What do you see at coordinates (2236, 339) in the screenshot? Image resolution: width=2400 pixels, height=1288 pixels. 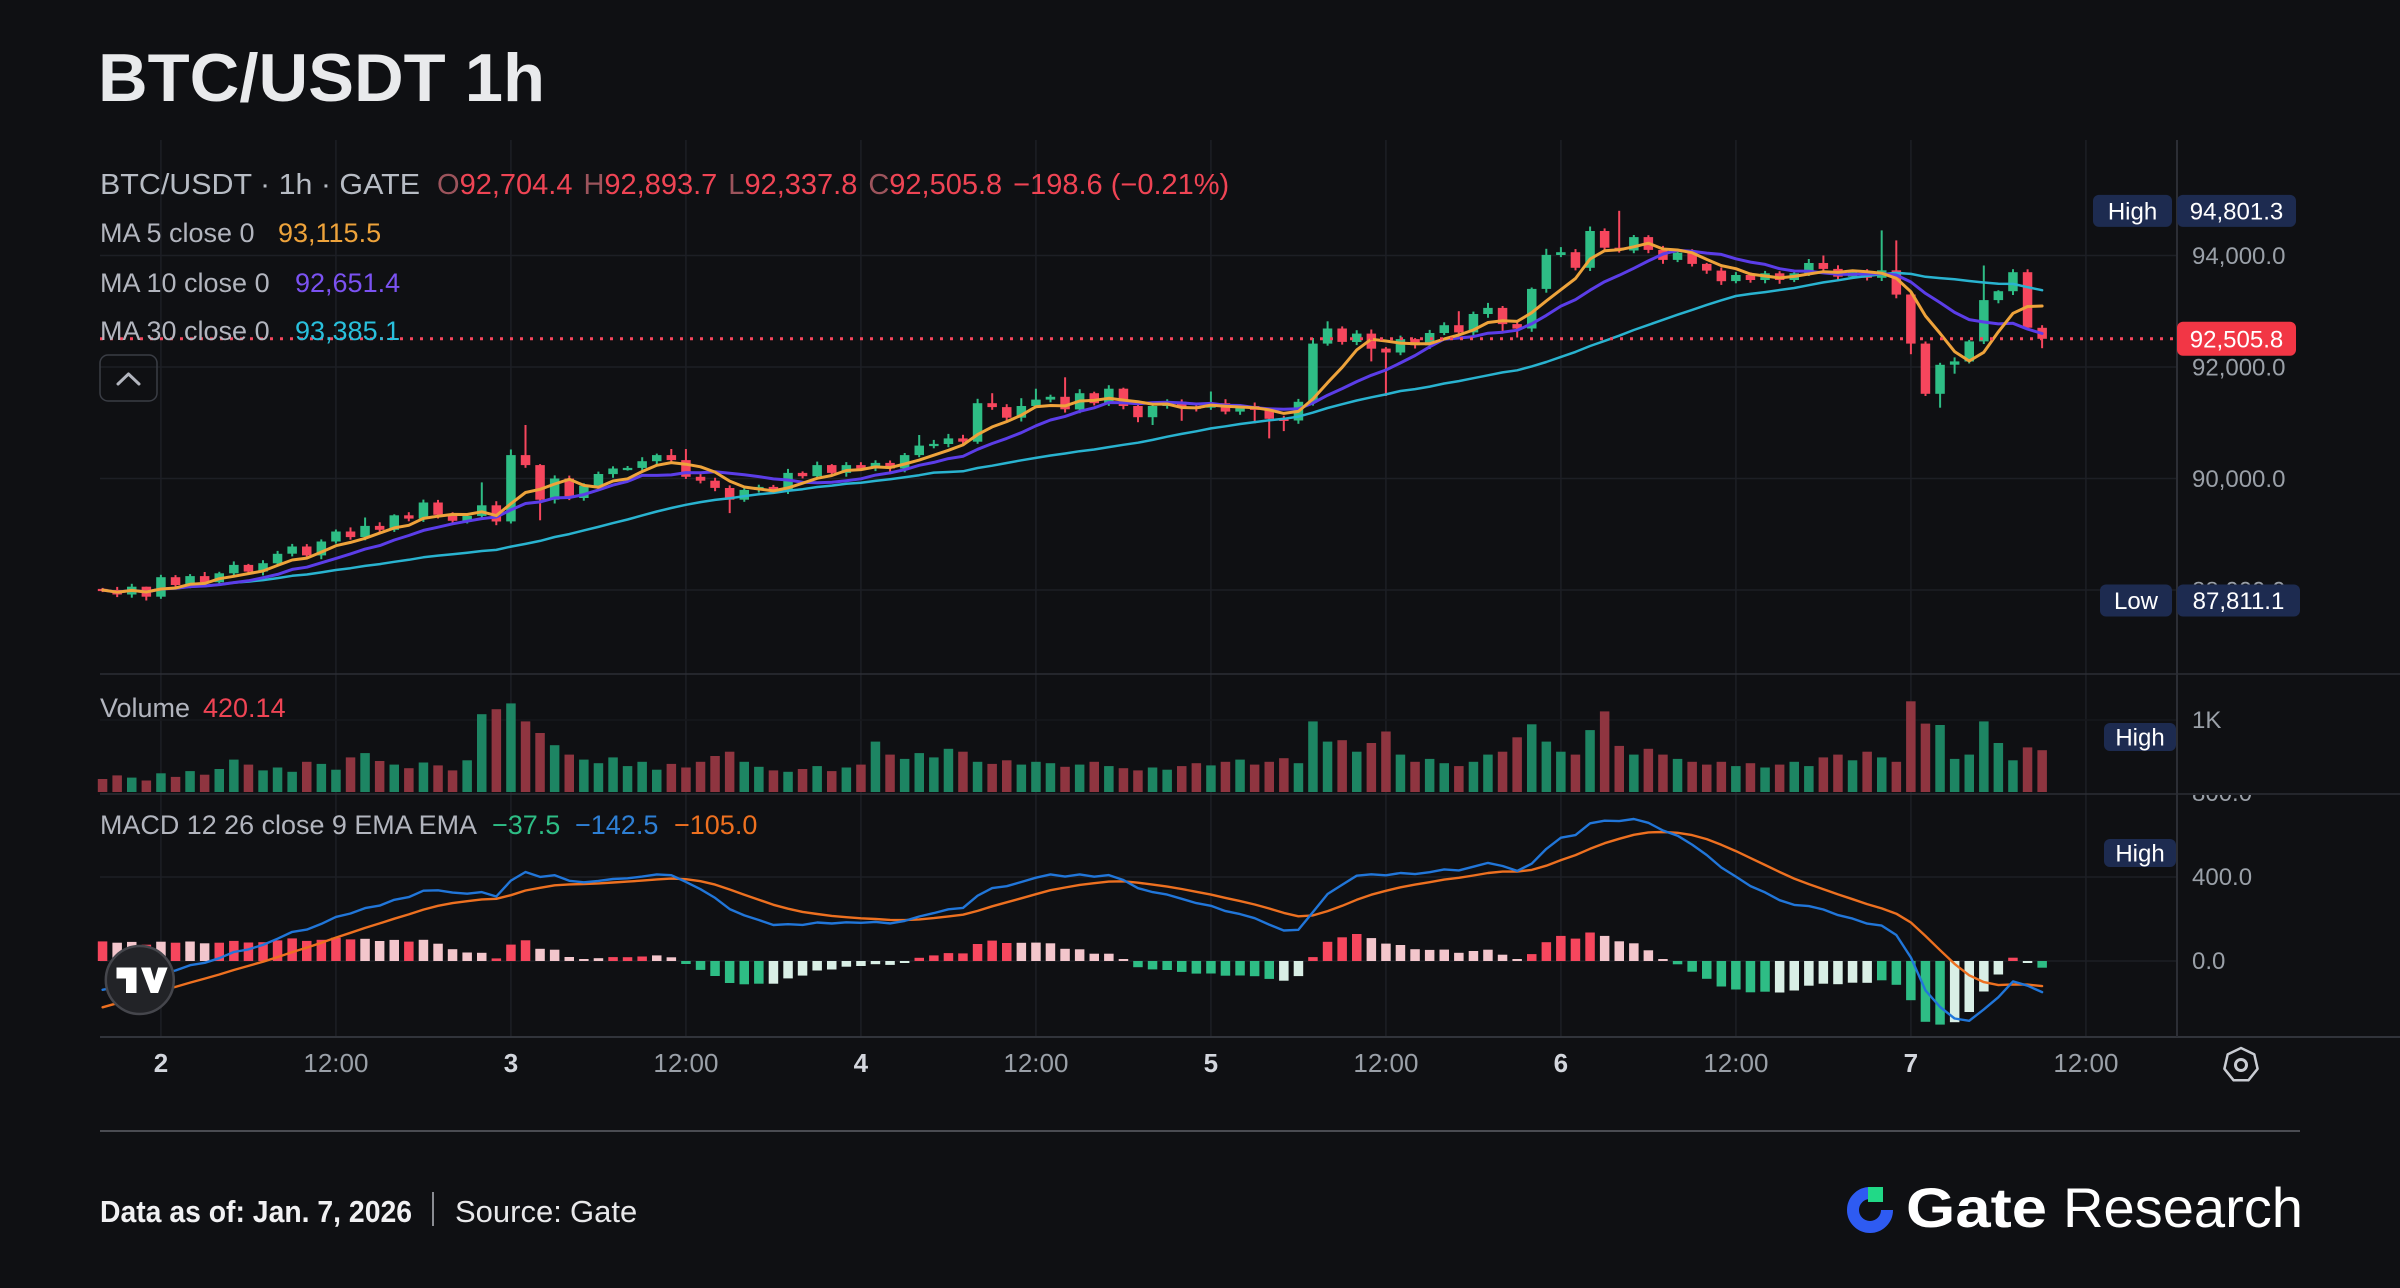 I see `svg-text: 92,505.8` at bounding box center [2236, 339].